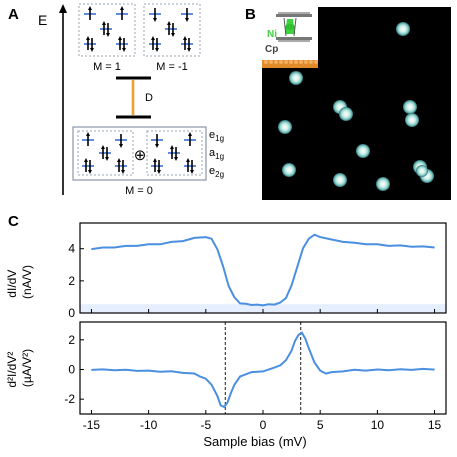 Image resolution: width=457 pixels, height=457 pixels. I want to click on orbital-label-e2g: e2g, so click(216, 172).